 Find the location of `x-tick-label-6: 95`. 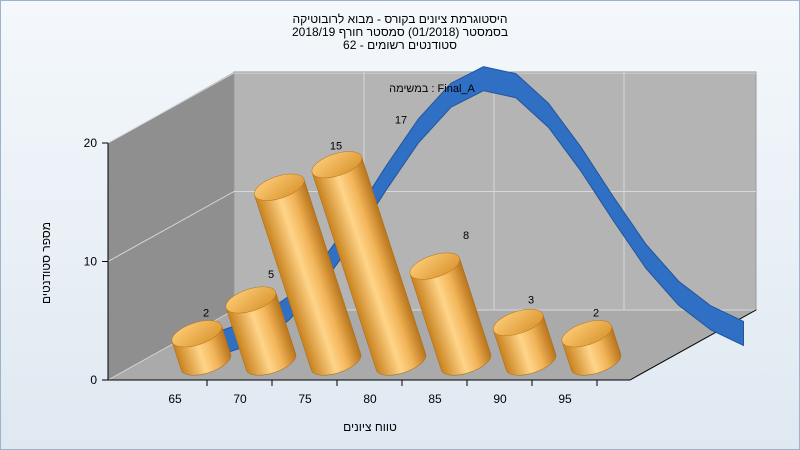

x-tick-label-6: 95 is located at coordinates (565, 399).